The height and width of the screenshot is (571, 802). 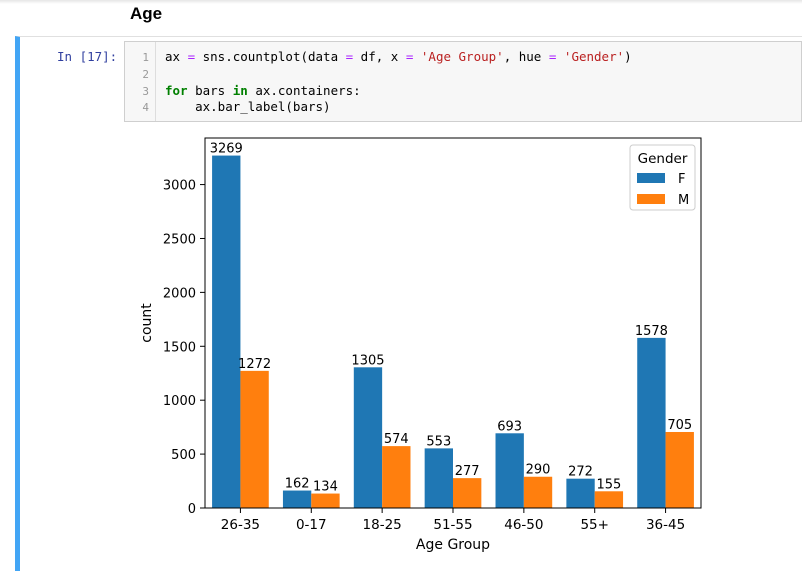 I want to click on y-tick-label: 2500, so click(x=179, y=239).